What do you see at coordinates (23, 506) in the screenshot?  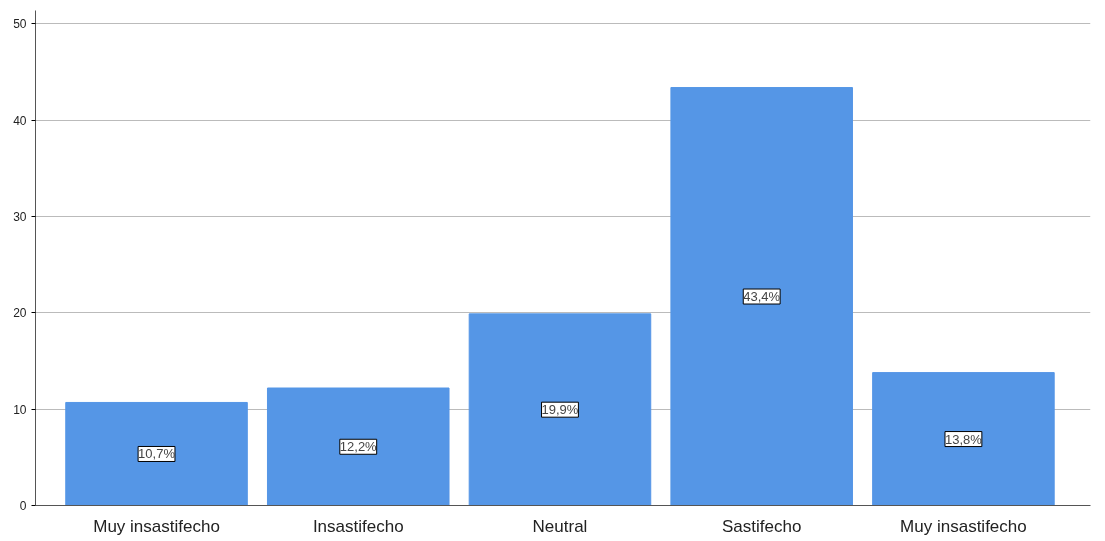 I see `y-tick-label: 0` at bounding box center [23, 506].